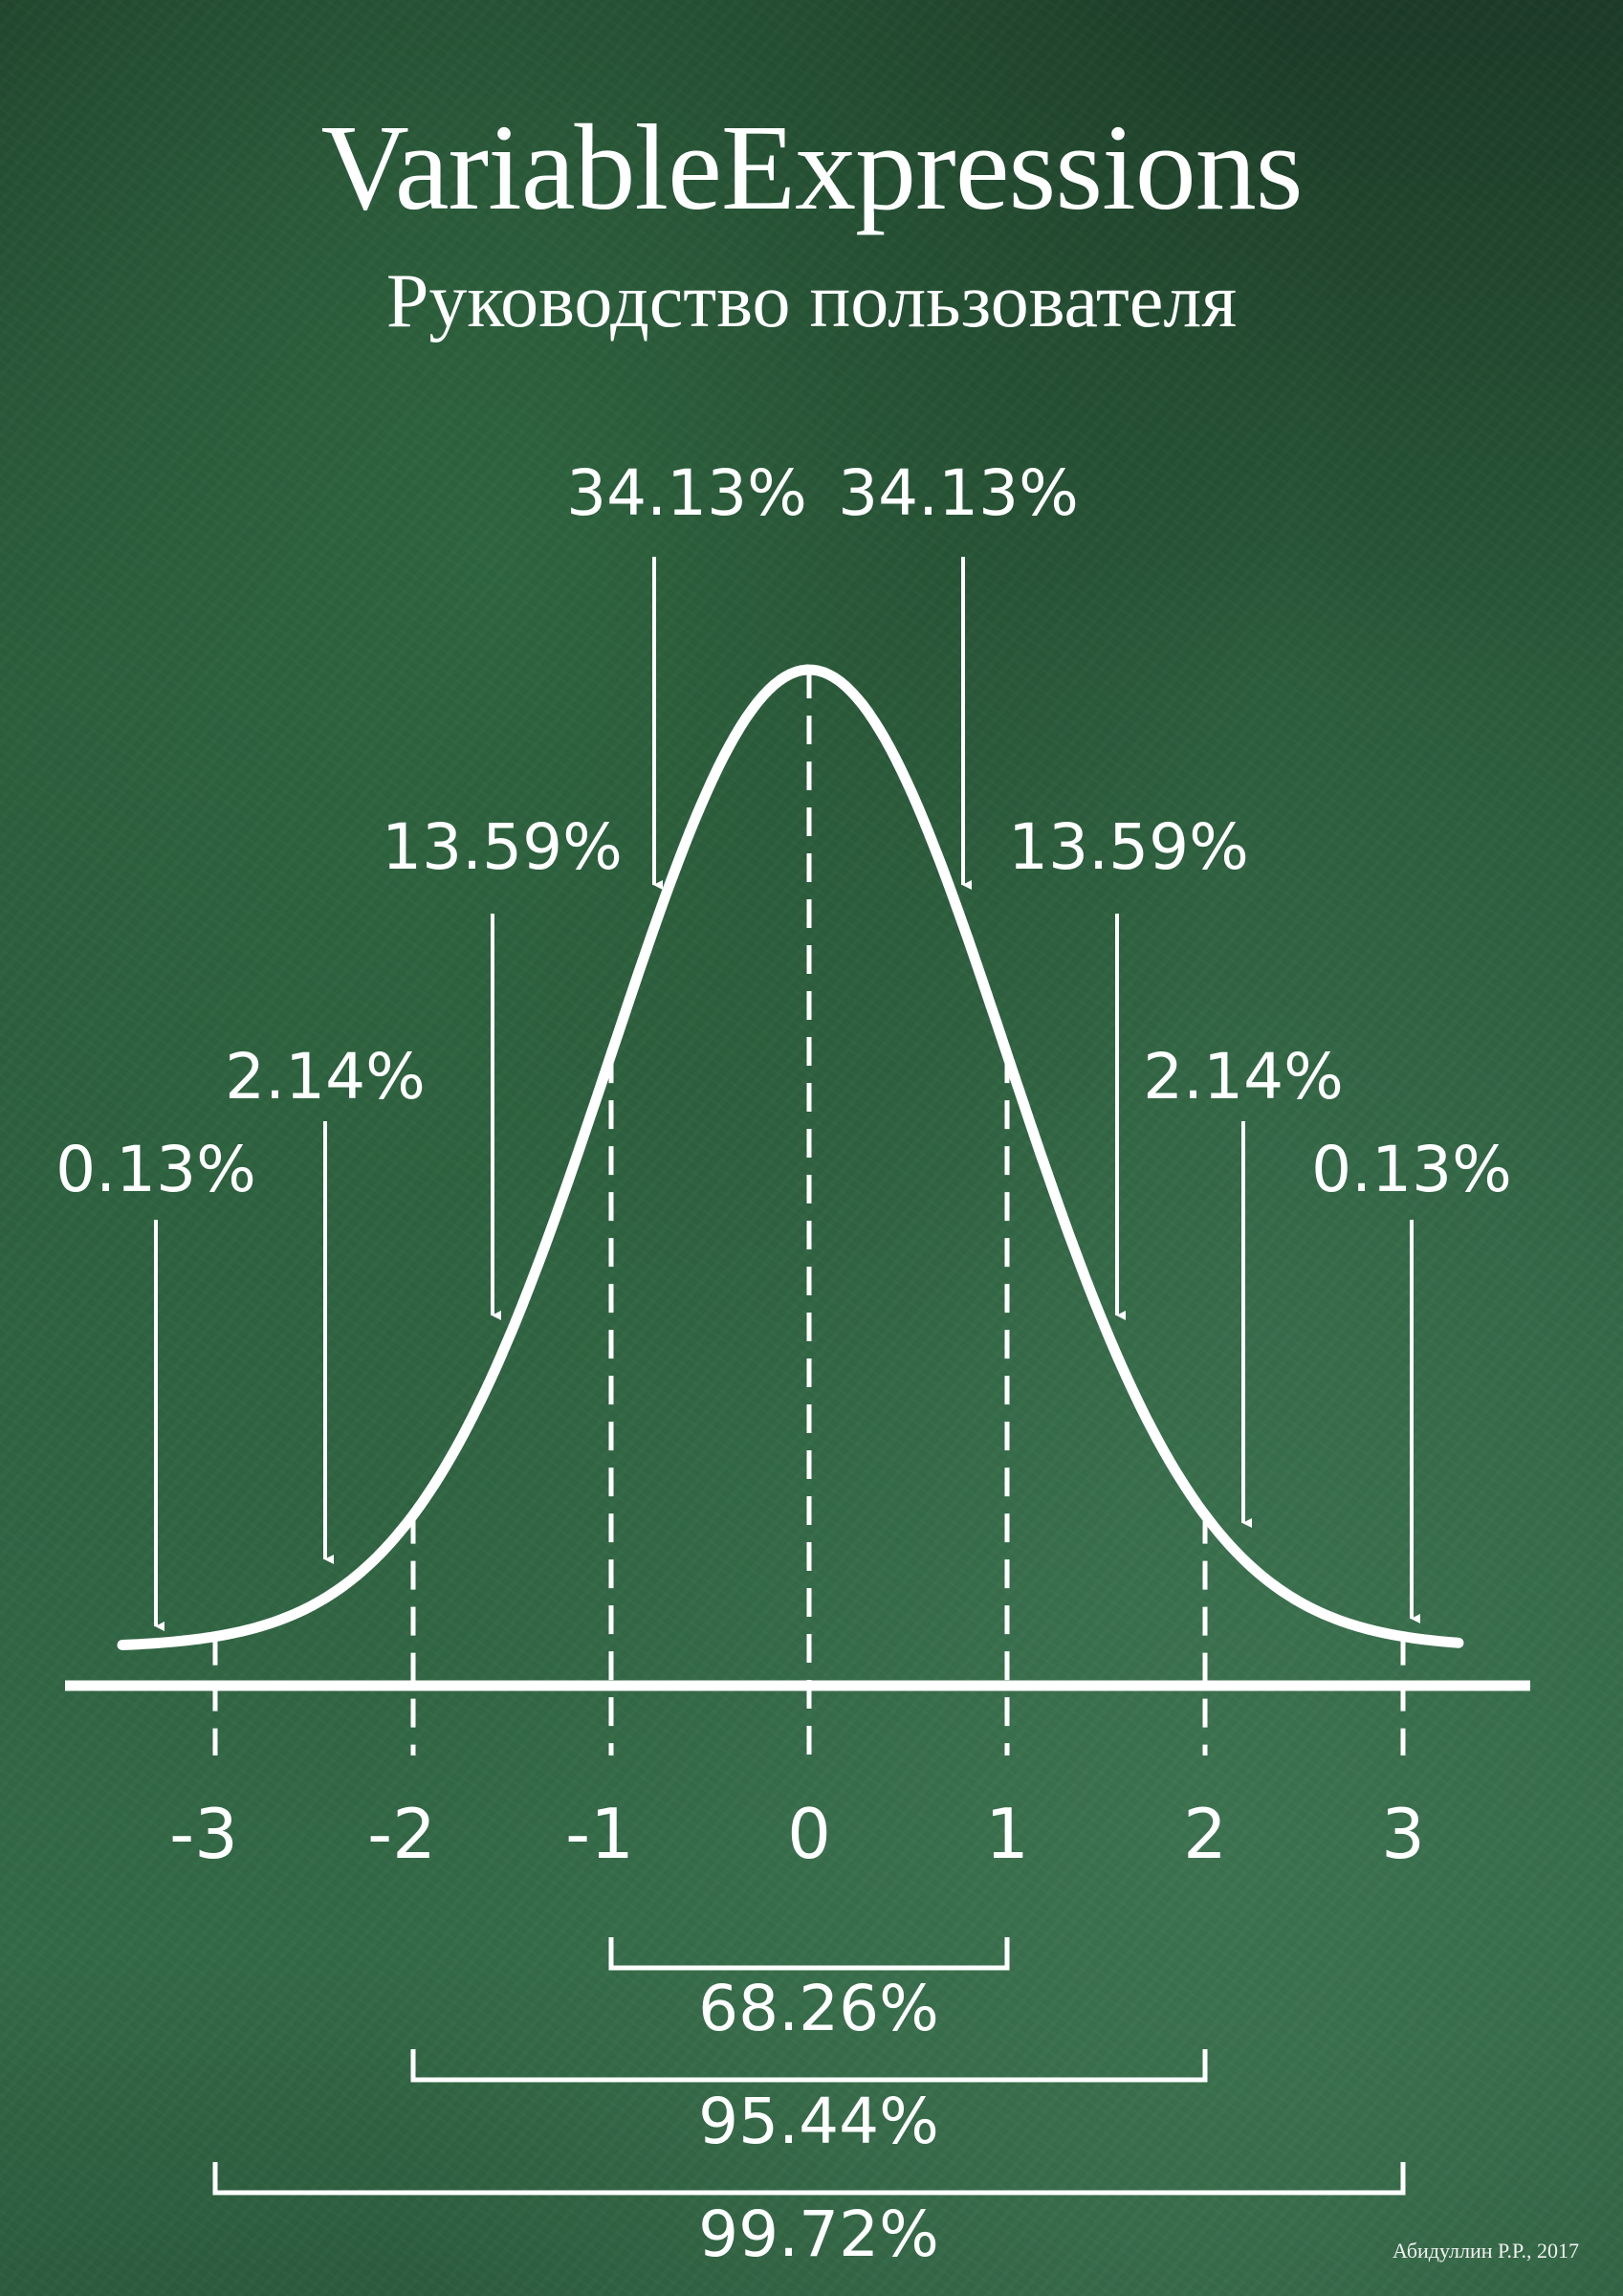 The image size is (1623, 2296). I want to click on page-title: VariableExpressions, so click(811, 167).